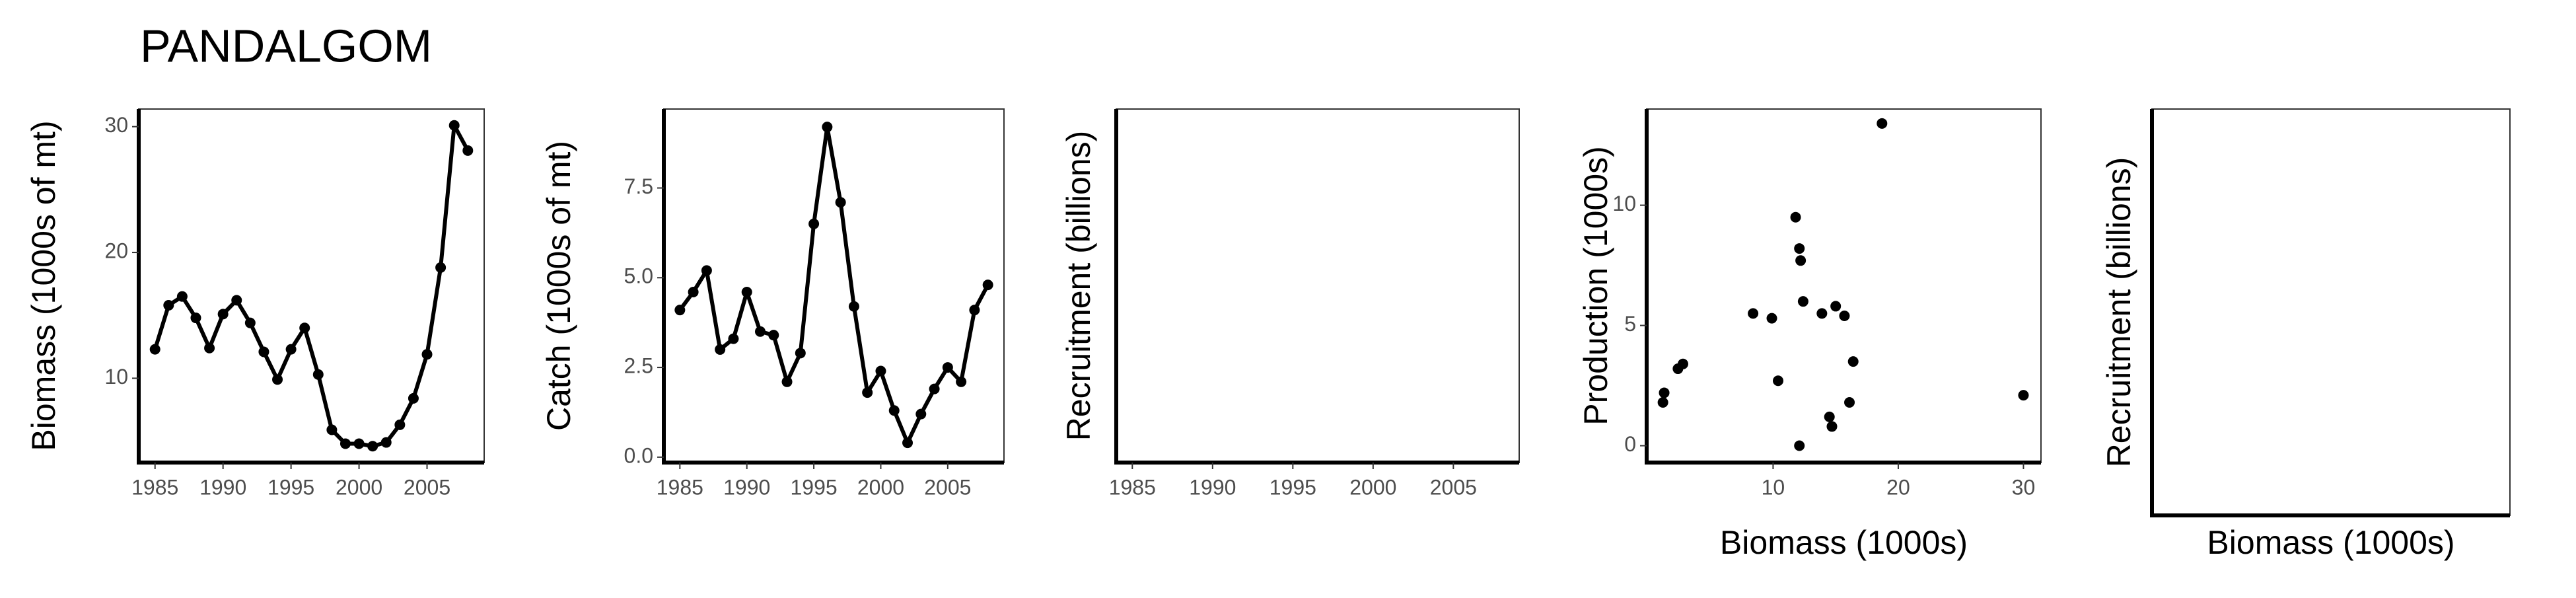 The height and width of the screenshot is (598, 2576). I want to click on y-axis-label: Production (1000s), so click(1595, 285).